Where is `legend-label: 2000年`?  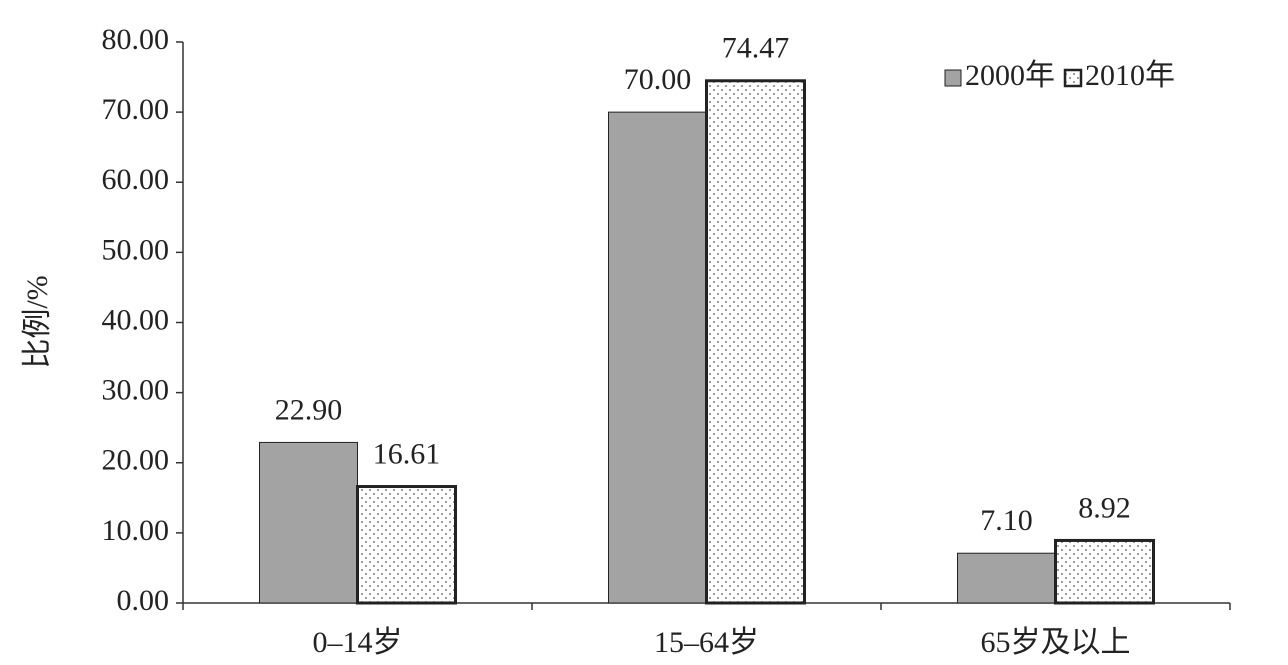
legend-label: 2000年 is located at coordinates (1010, 75).